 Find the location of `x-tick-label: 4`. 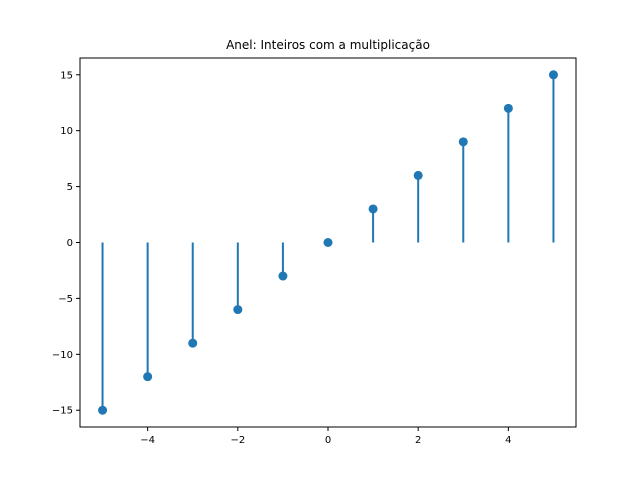

x-tick-label: 4 is located at coordinates (508, 440).